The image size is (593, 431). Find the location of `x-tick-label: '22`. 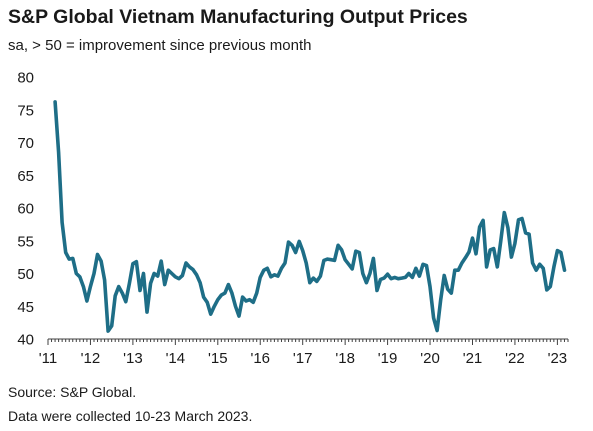

x-tick-label: '22 is located at coordinates (515, 358).